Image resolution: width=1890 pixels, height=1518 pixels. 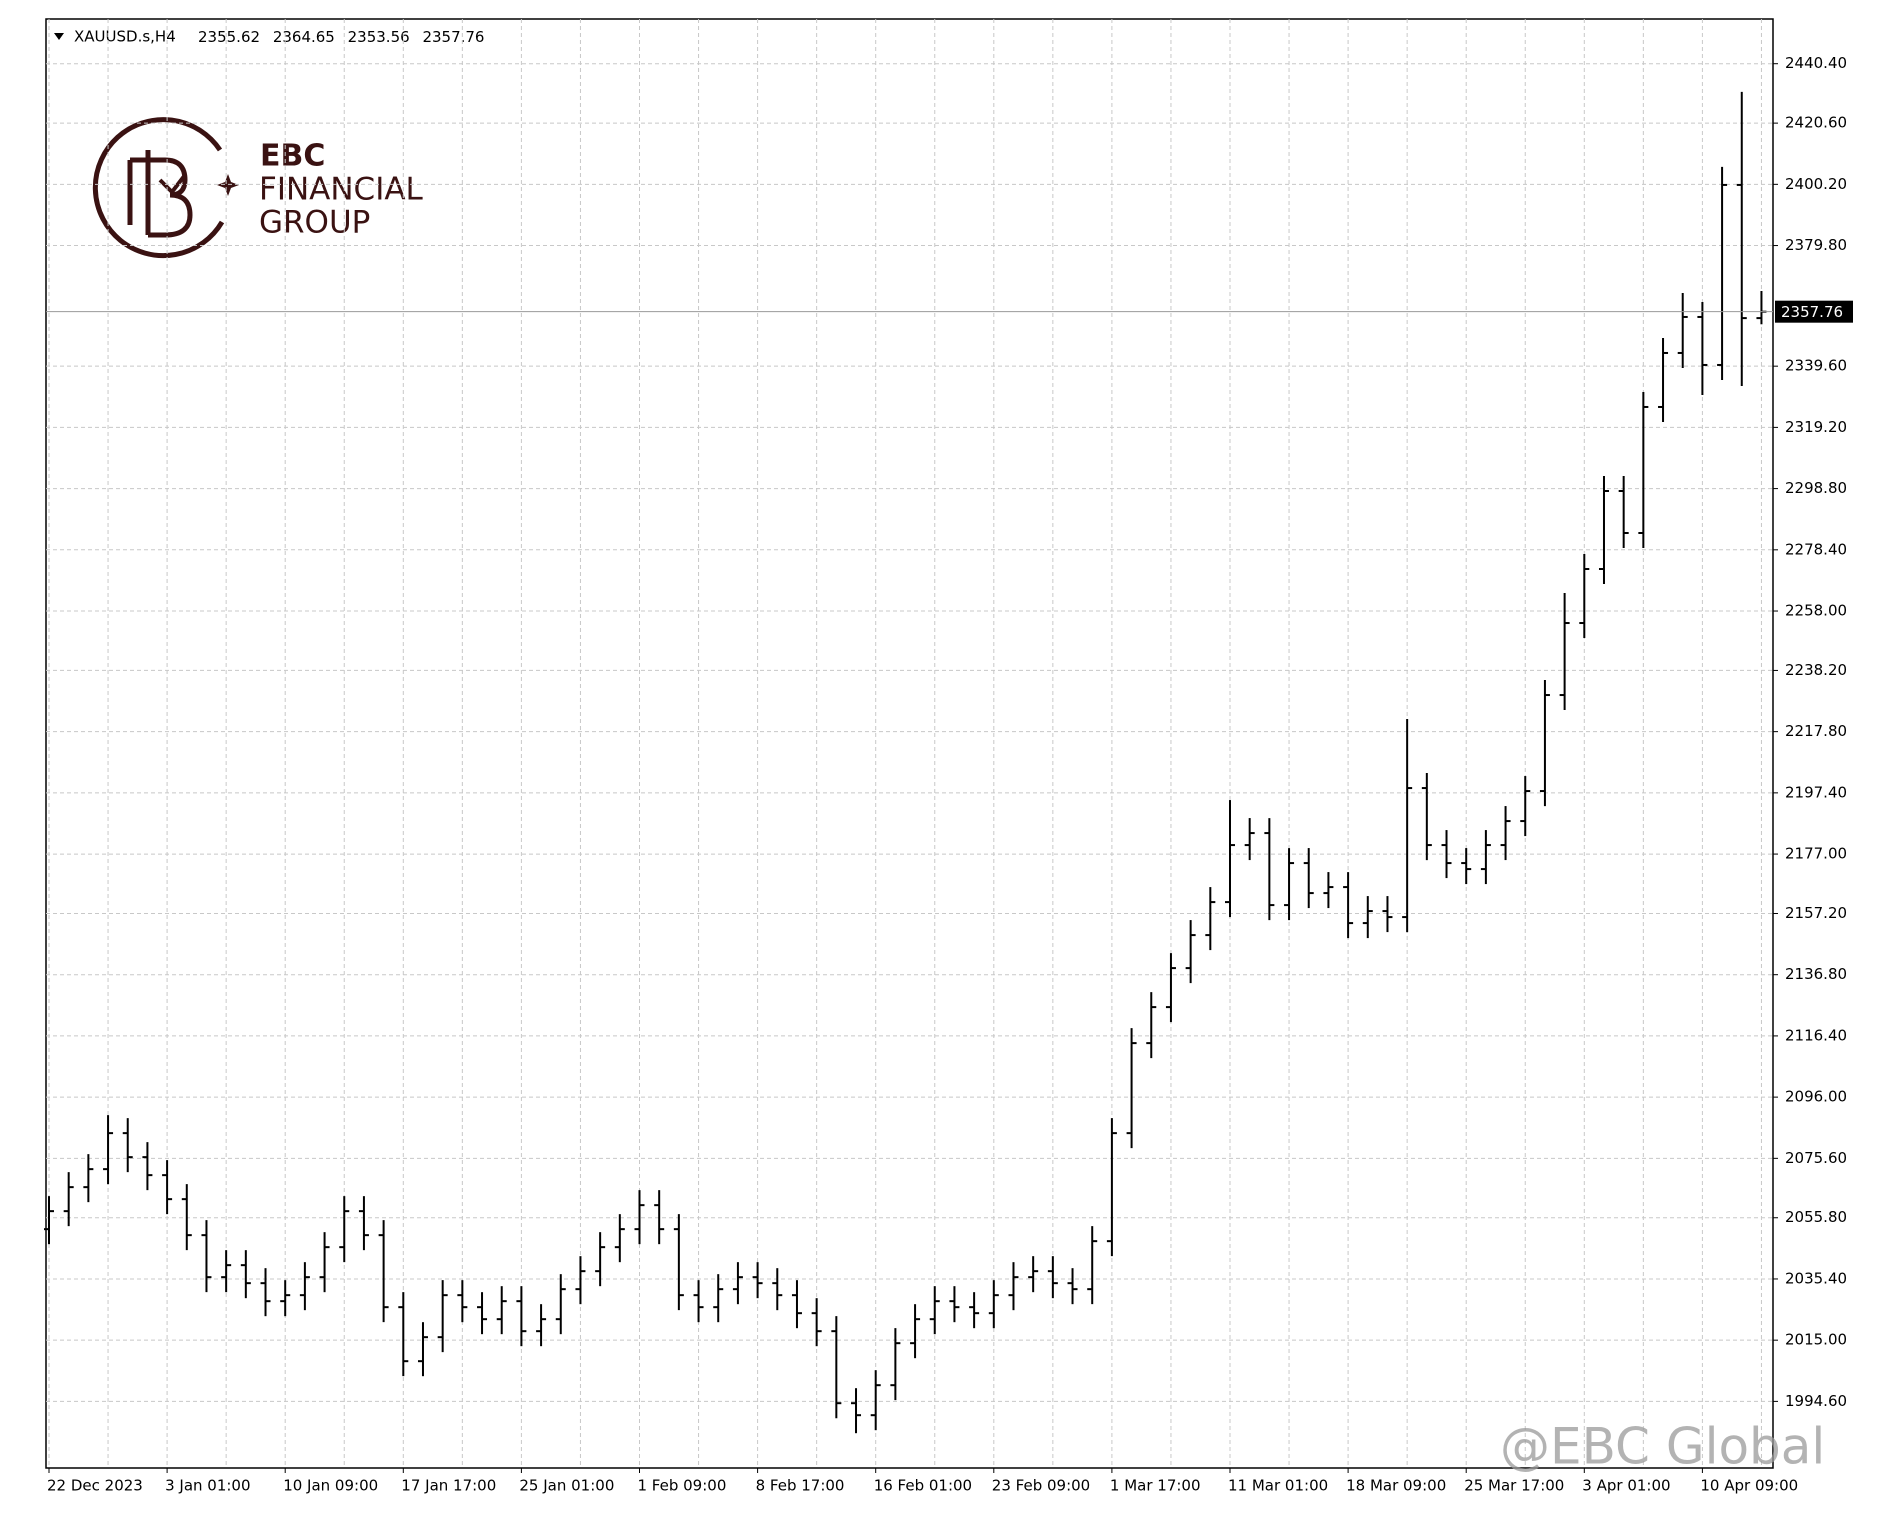 I want to click on watermark: @EBC Global, so click(x=1662, y=1447).